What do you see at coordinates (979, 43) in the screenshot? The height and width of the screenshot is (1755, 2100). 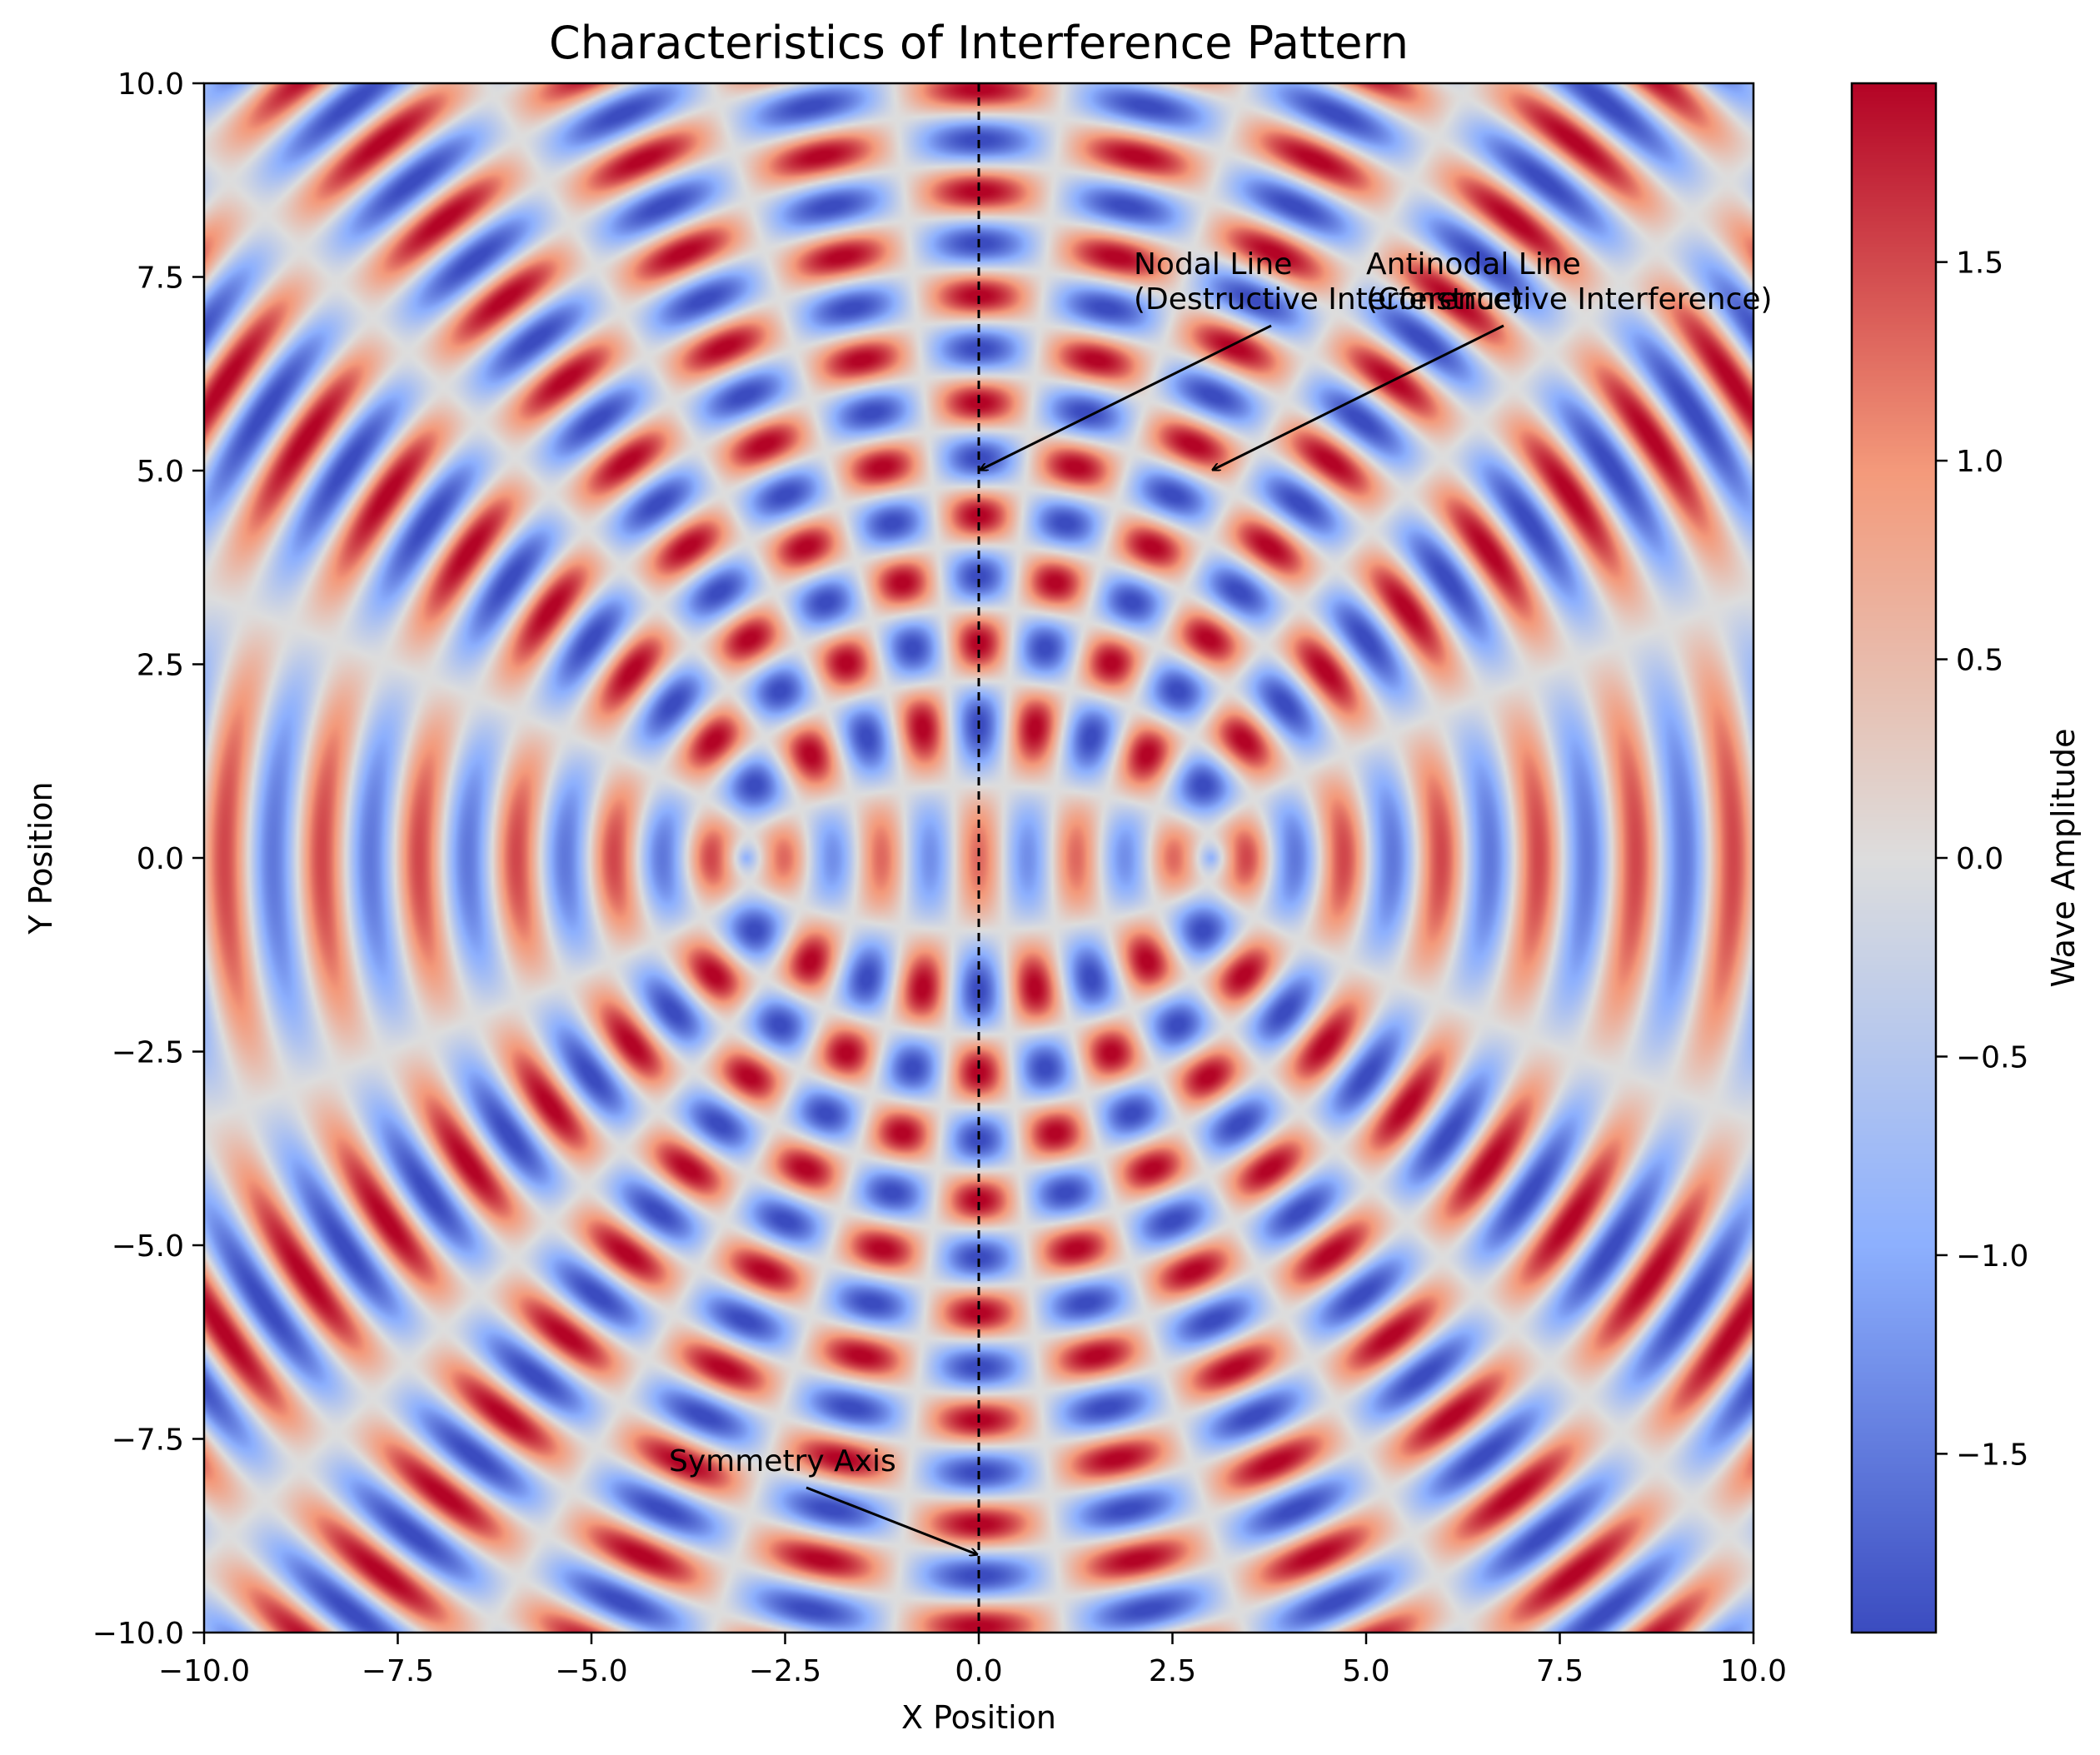 I see `chart-title: Characteristics of Interference Pattern` at bounding box center [979, 43].